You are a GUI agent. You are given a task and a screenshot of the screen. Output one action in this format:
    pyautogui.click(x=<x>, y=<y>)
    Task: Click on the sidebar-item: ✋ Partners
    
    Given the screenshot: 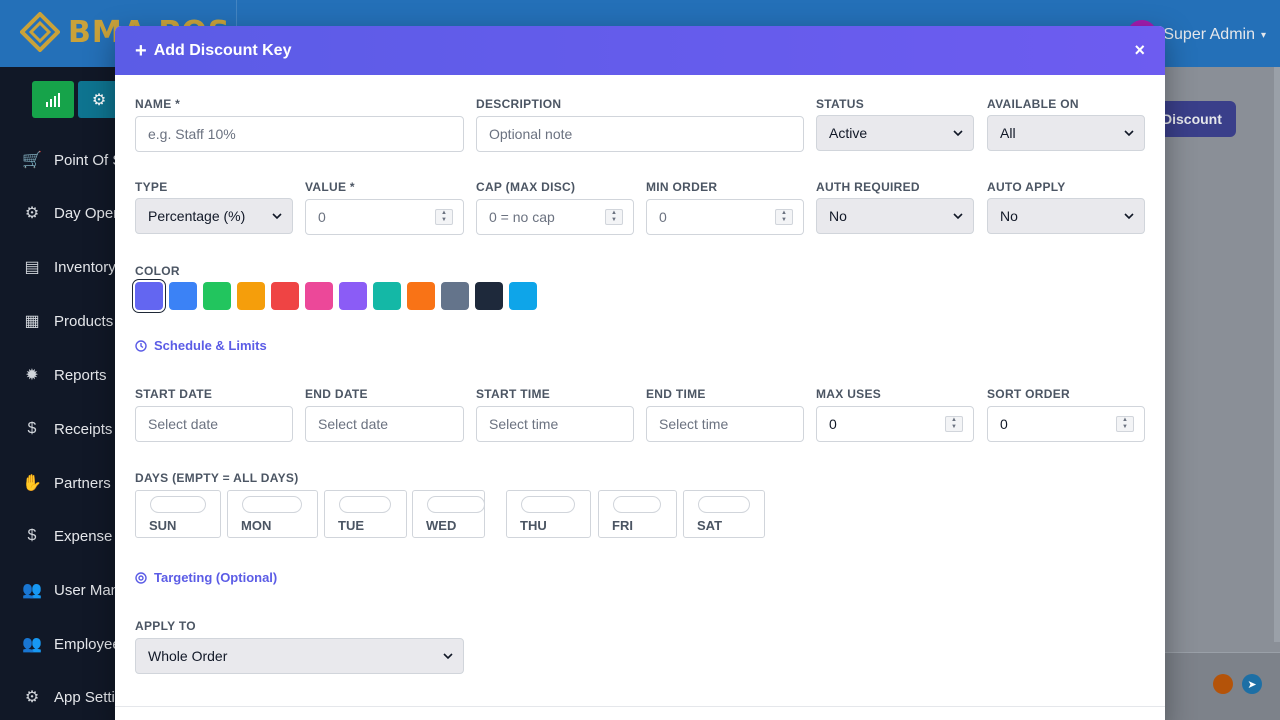 What is the action you would take?
    pyautogui.click(x=66, y=483)
    